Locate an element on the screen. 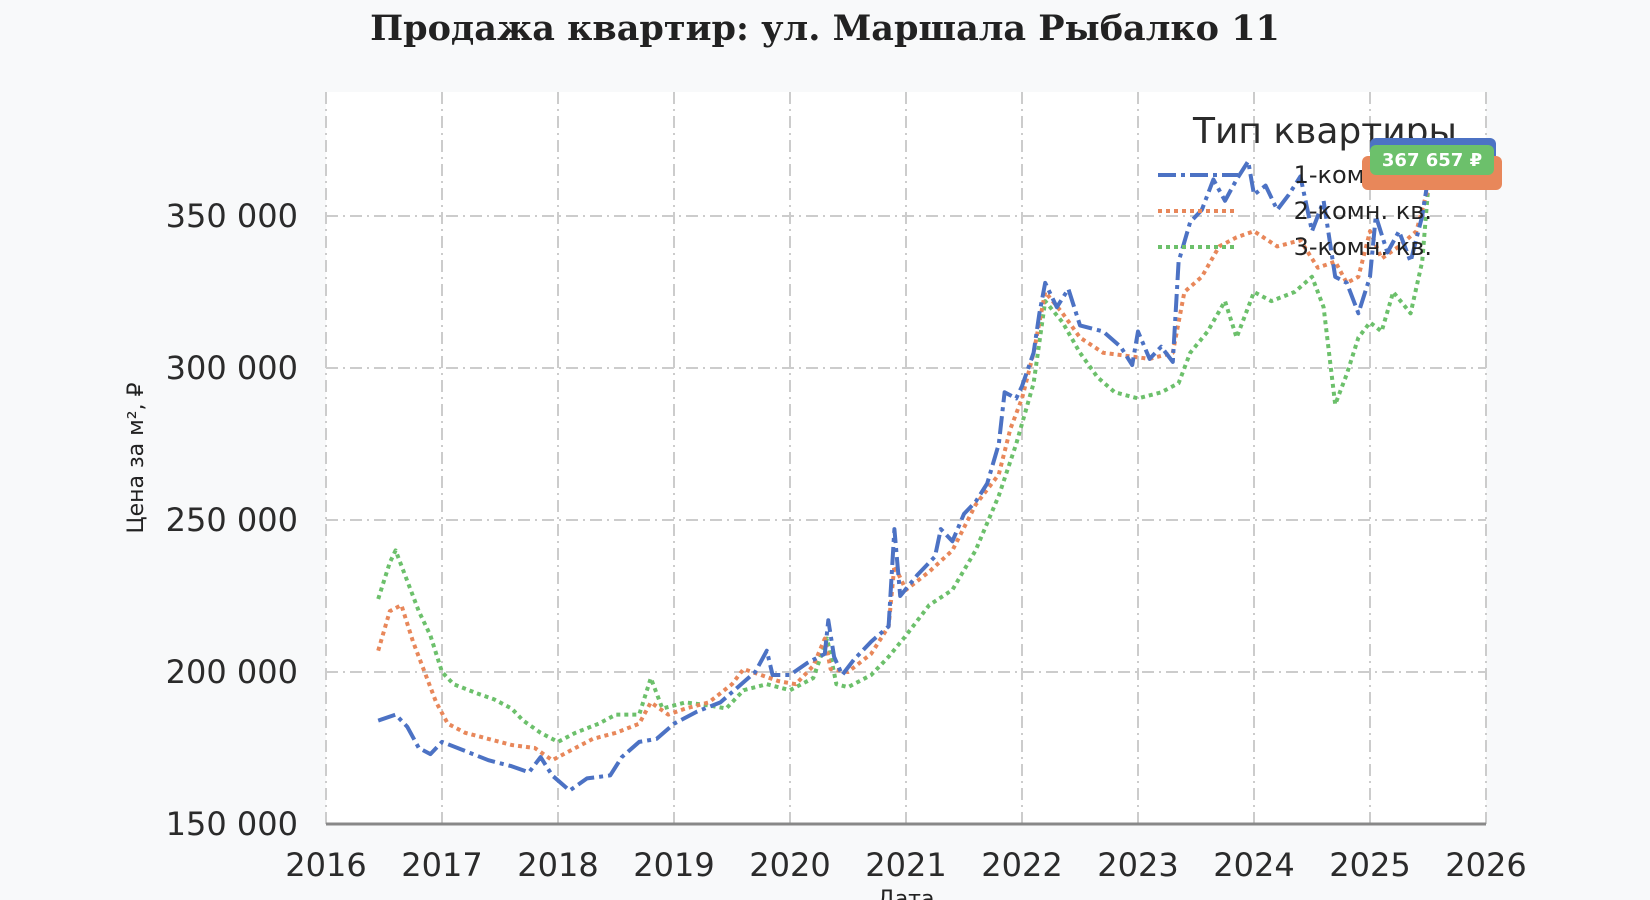 The height and width of the screenshot is (900, 1650). end-value-label: 367 657 ₽ is located at coordinates (1432, 160).